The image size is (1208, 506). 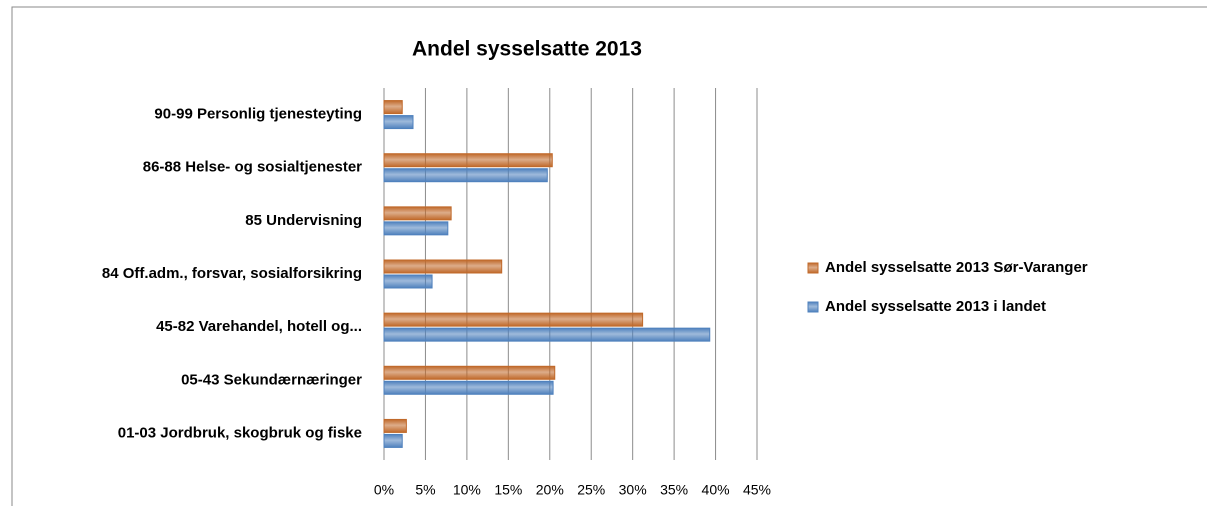 I want to click on category-label: 90-99 Personlig tjenesteyting, so click(x=258, y=114).